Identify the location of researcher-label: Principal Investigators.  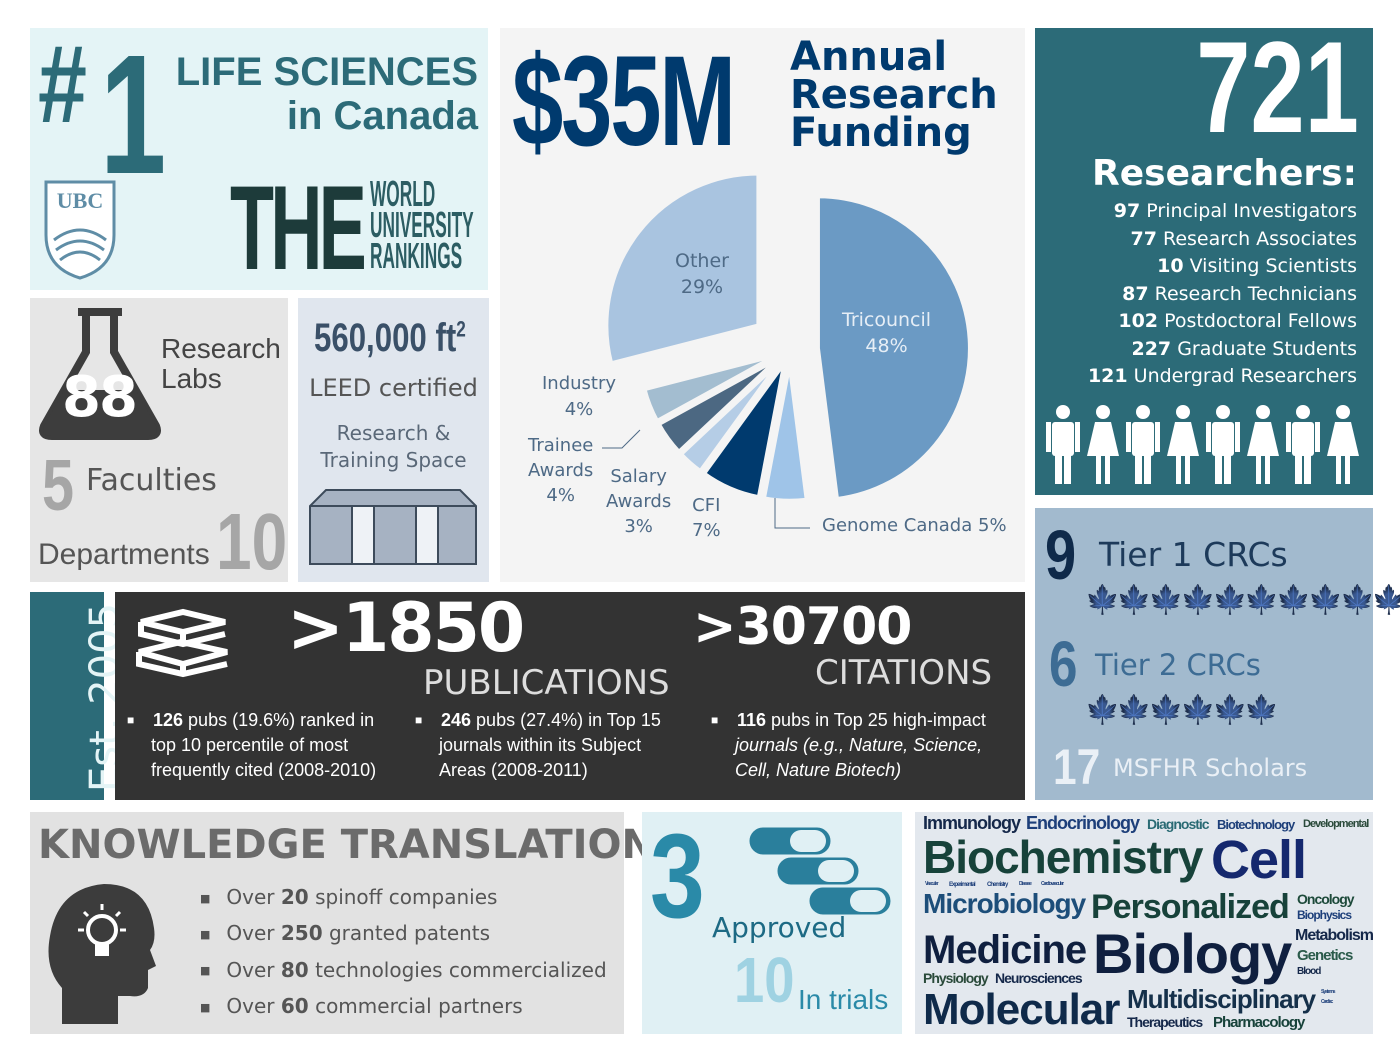
(1251, 211).